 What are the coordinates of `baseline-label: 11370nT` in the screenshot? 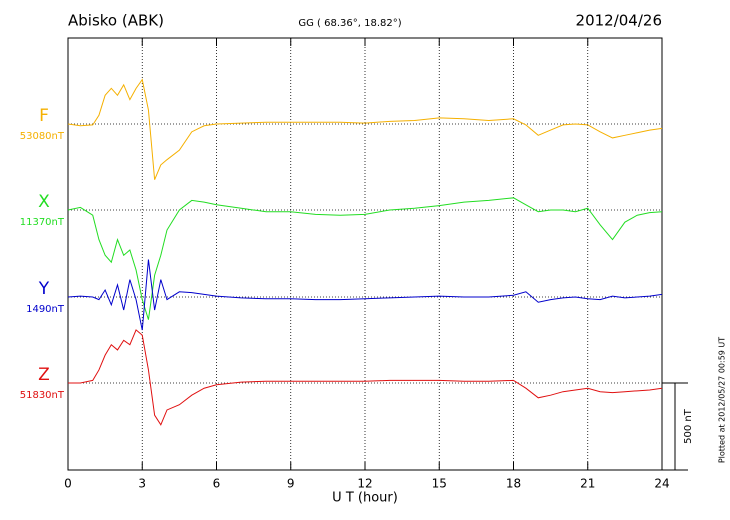 It's located at (42, 222).